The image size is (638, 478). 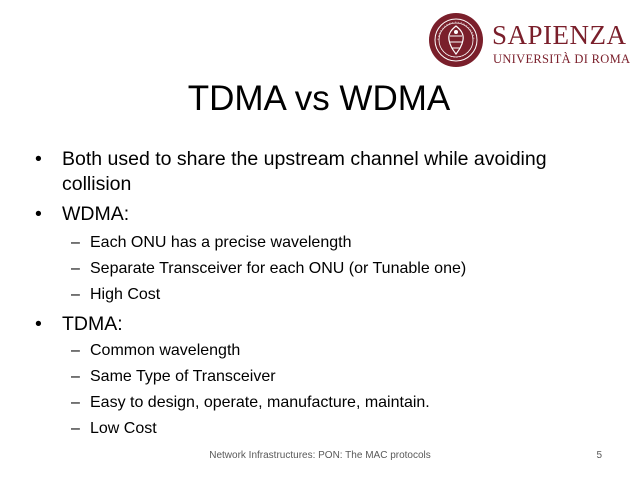 What do you see at coordinates (456, 40) in the screenshot?
I see `university-seal-icon` at bounding box center [456, 40].